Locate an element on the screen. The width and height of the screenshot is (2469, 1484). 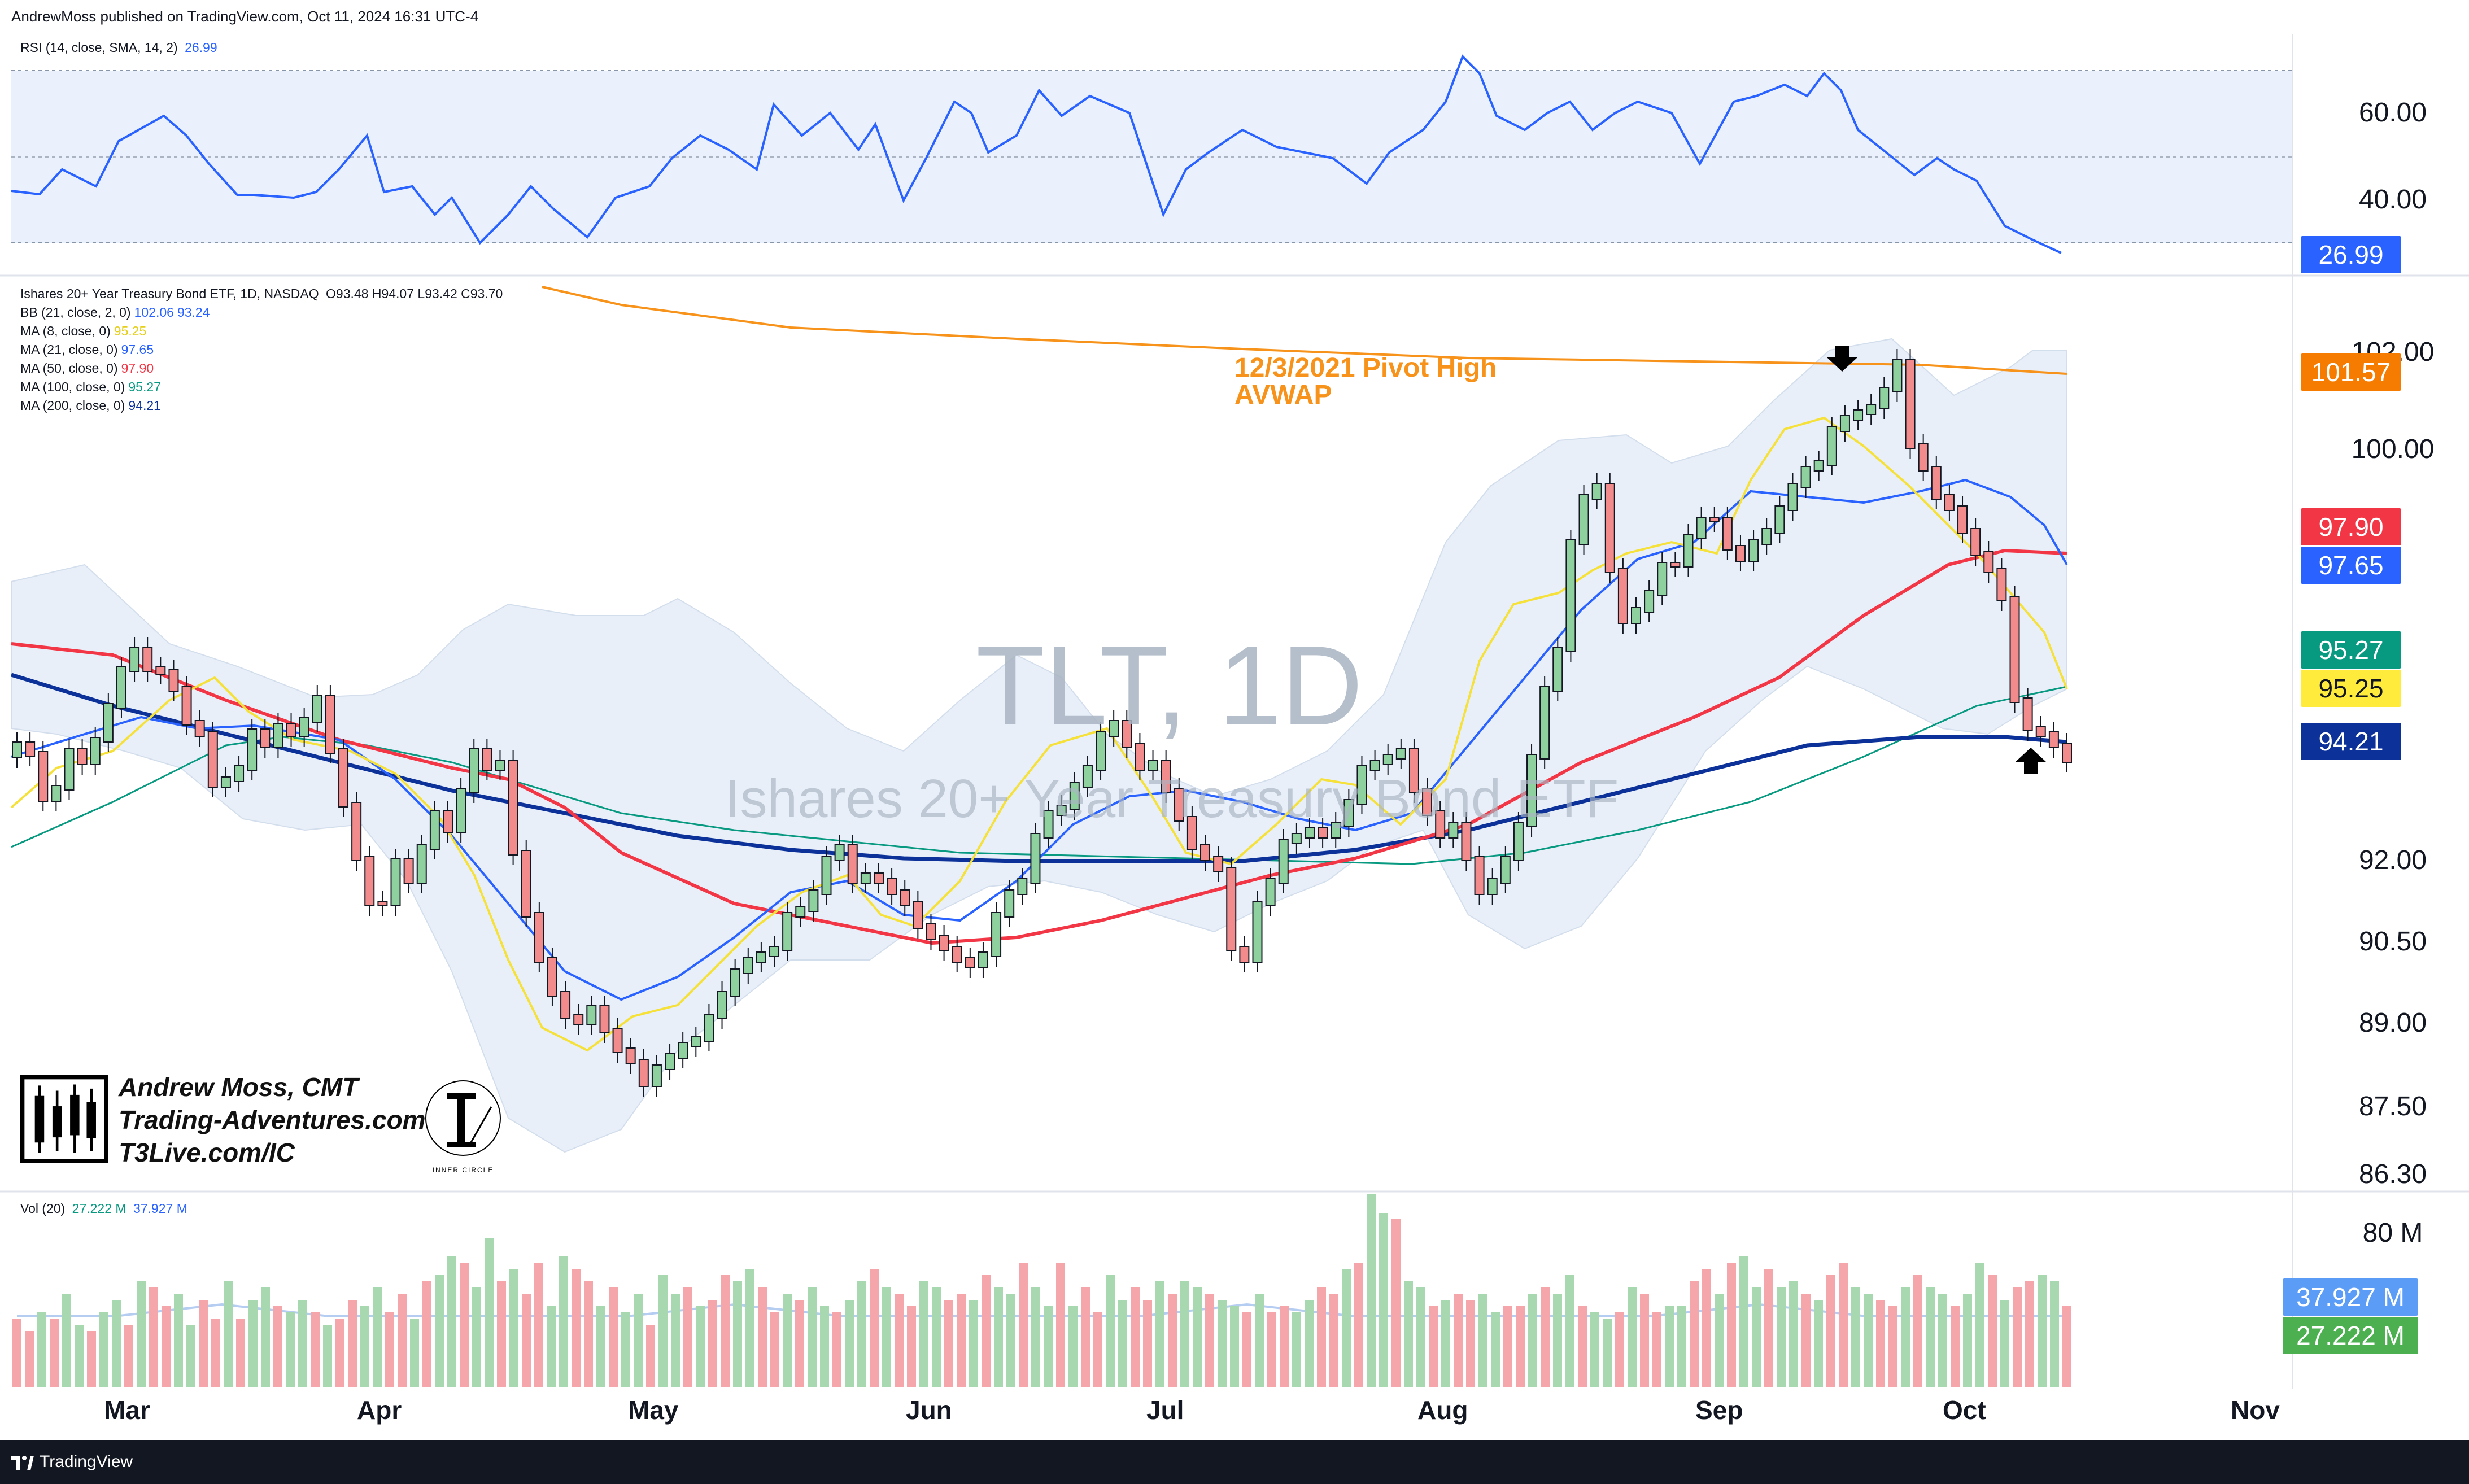
volume-ma-legend-value: 37.927 M is located at coordinates (160, 1208).